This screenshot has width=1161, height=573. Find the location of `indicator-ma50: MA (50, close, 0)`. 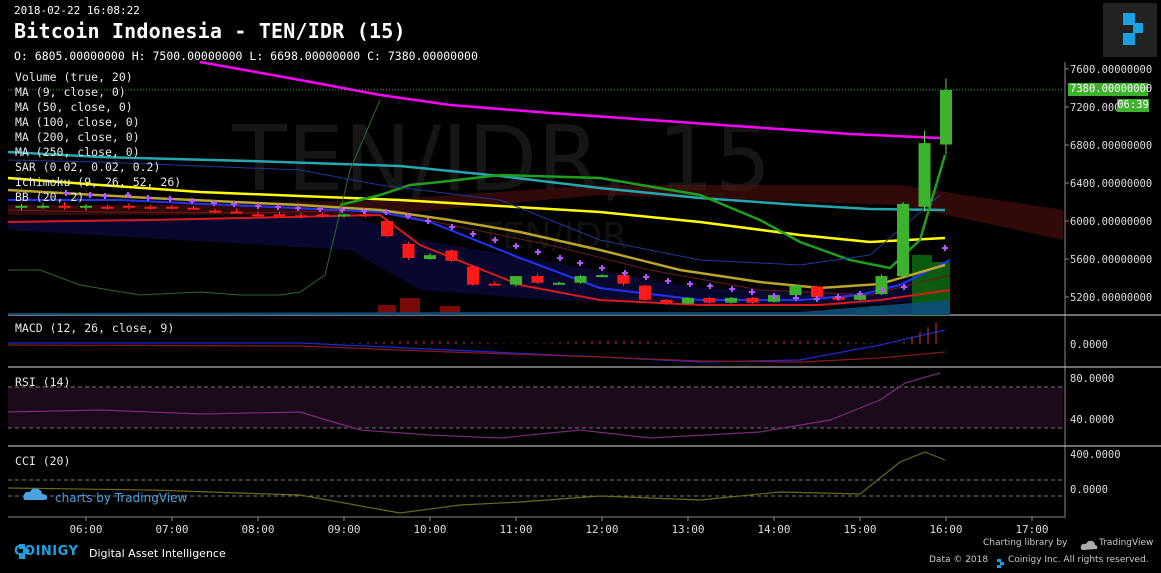

indicator-ma50: MA (50, close, 0) is located at coordinates (74, 107).